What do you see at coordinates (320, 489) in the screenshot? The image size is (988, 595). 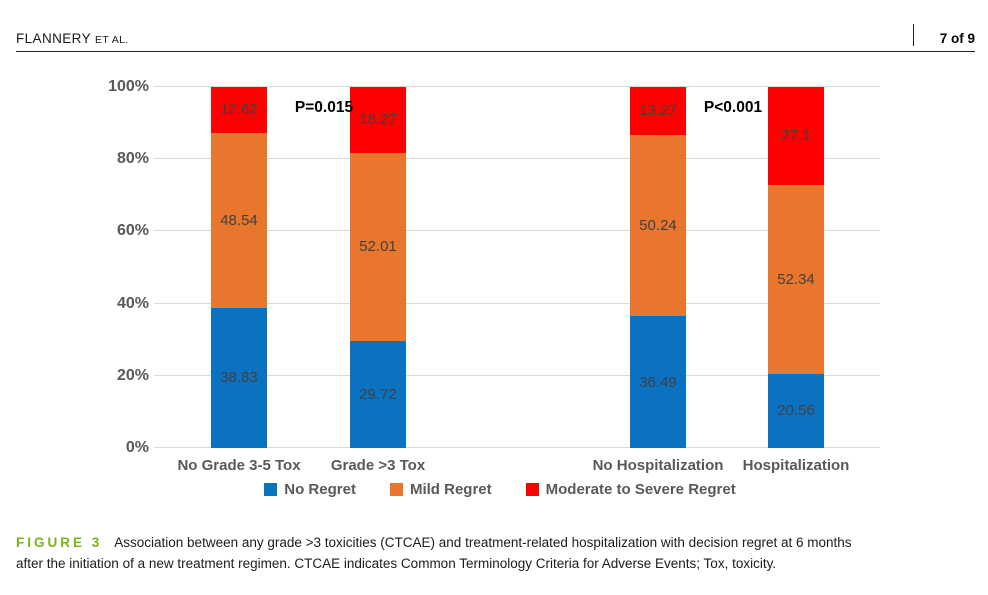 I see `legend-label: No Regret` at bounding box center [320, 489].